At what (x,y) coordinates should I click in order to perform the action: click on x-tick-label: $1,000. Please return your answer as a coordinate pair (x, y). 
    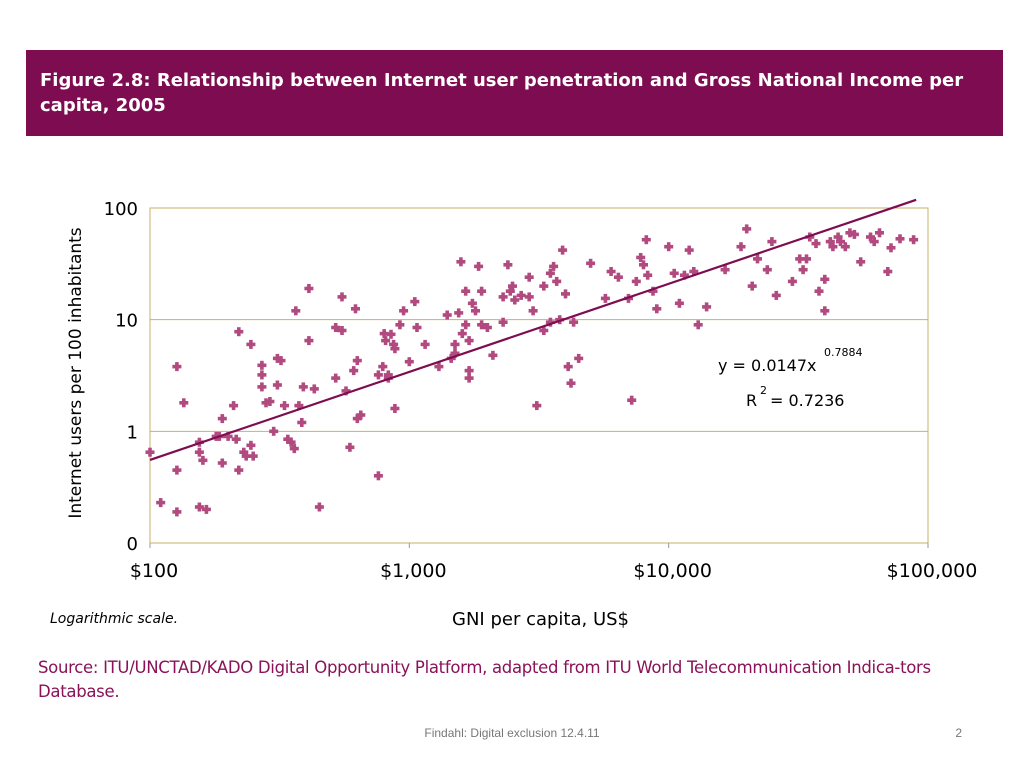
    Looking at the image, I should click on (413, 571).